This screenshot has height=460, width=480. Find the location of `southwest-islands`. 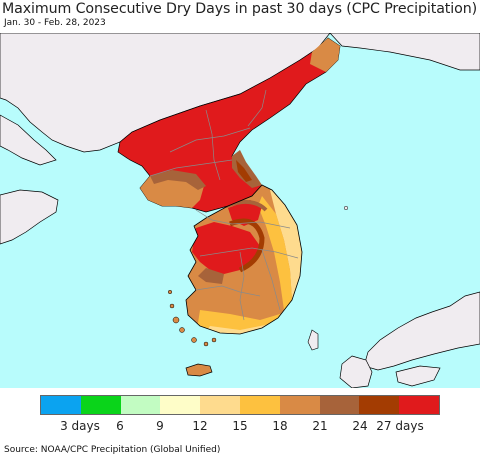

southwest-islands is located at coordinates (192, 318).